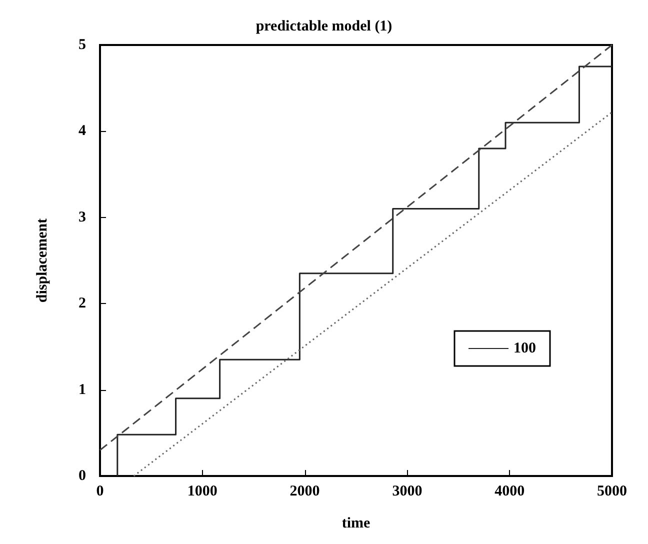  I want to click on y-tick-label: 2, so click(82, 304).